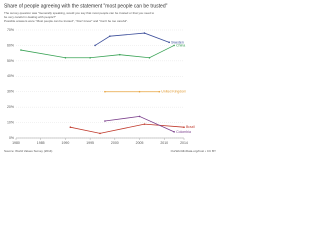  Describe the element at coordinates (190, 127) in the screenshot. I see `legend-label: Brazil` at that location.